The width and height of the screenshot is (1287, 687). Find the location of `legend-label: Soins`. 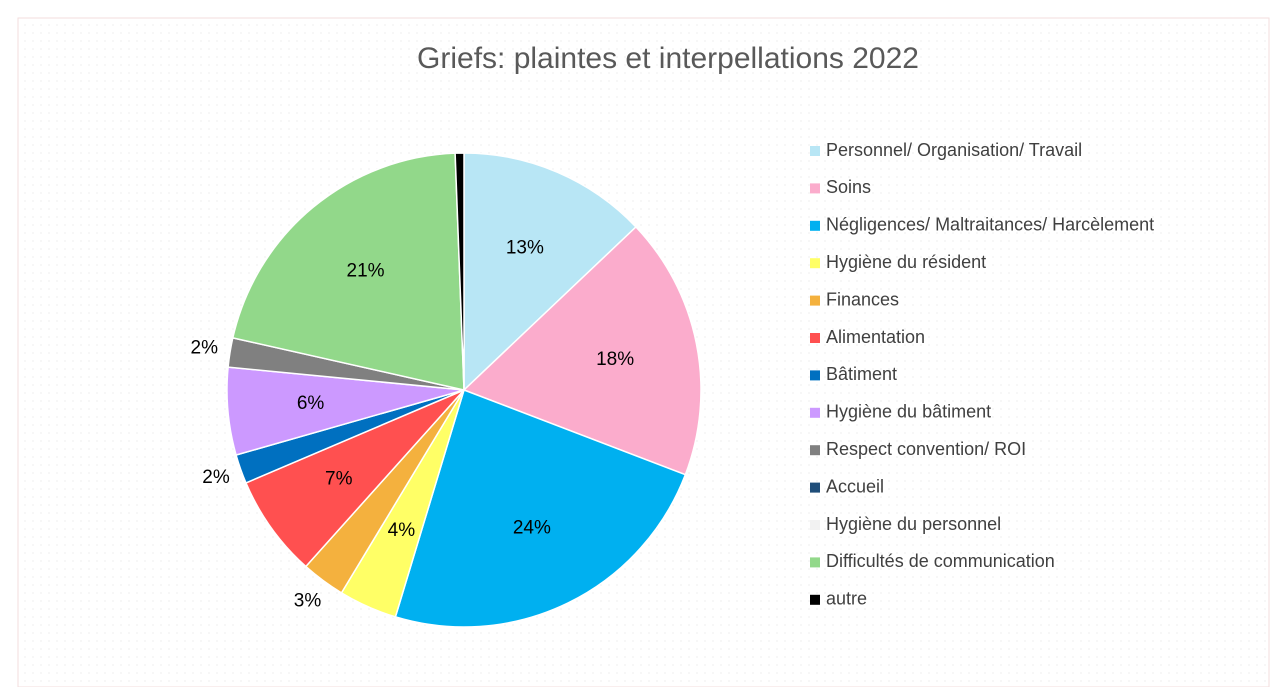

legend-label: Soins is located at coordinates (848, 187).